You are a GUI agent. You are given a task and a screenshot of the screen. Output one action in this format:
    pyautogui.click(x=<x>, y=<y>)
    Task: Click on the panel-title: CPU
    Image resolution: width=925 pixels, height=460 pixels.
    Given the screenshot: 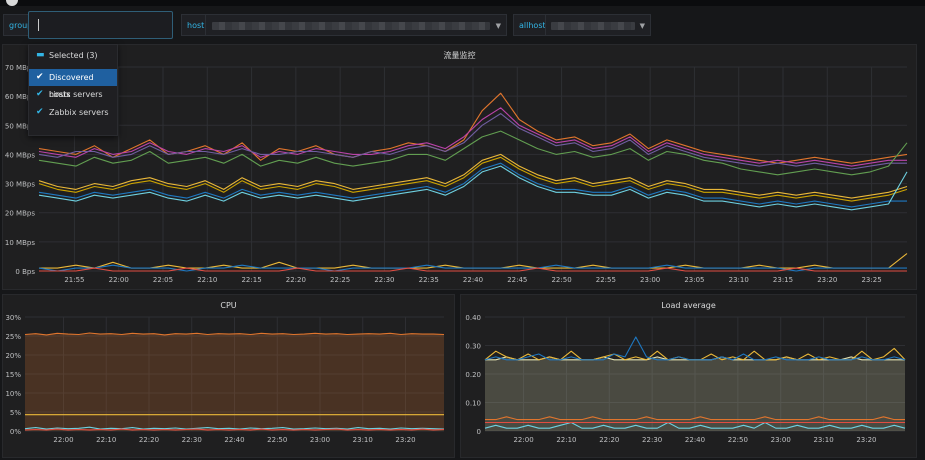 What is the action you would take?
    pyautogui.click(x=228, y=305)
    